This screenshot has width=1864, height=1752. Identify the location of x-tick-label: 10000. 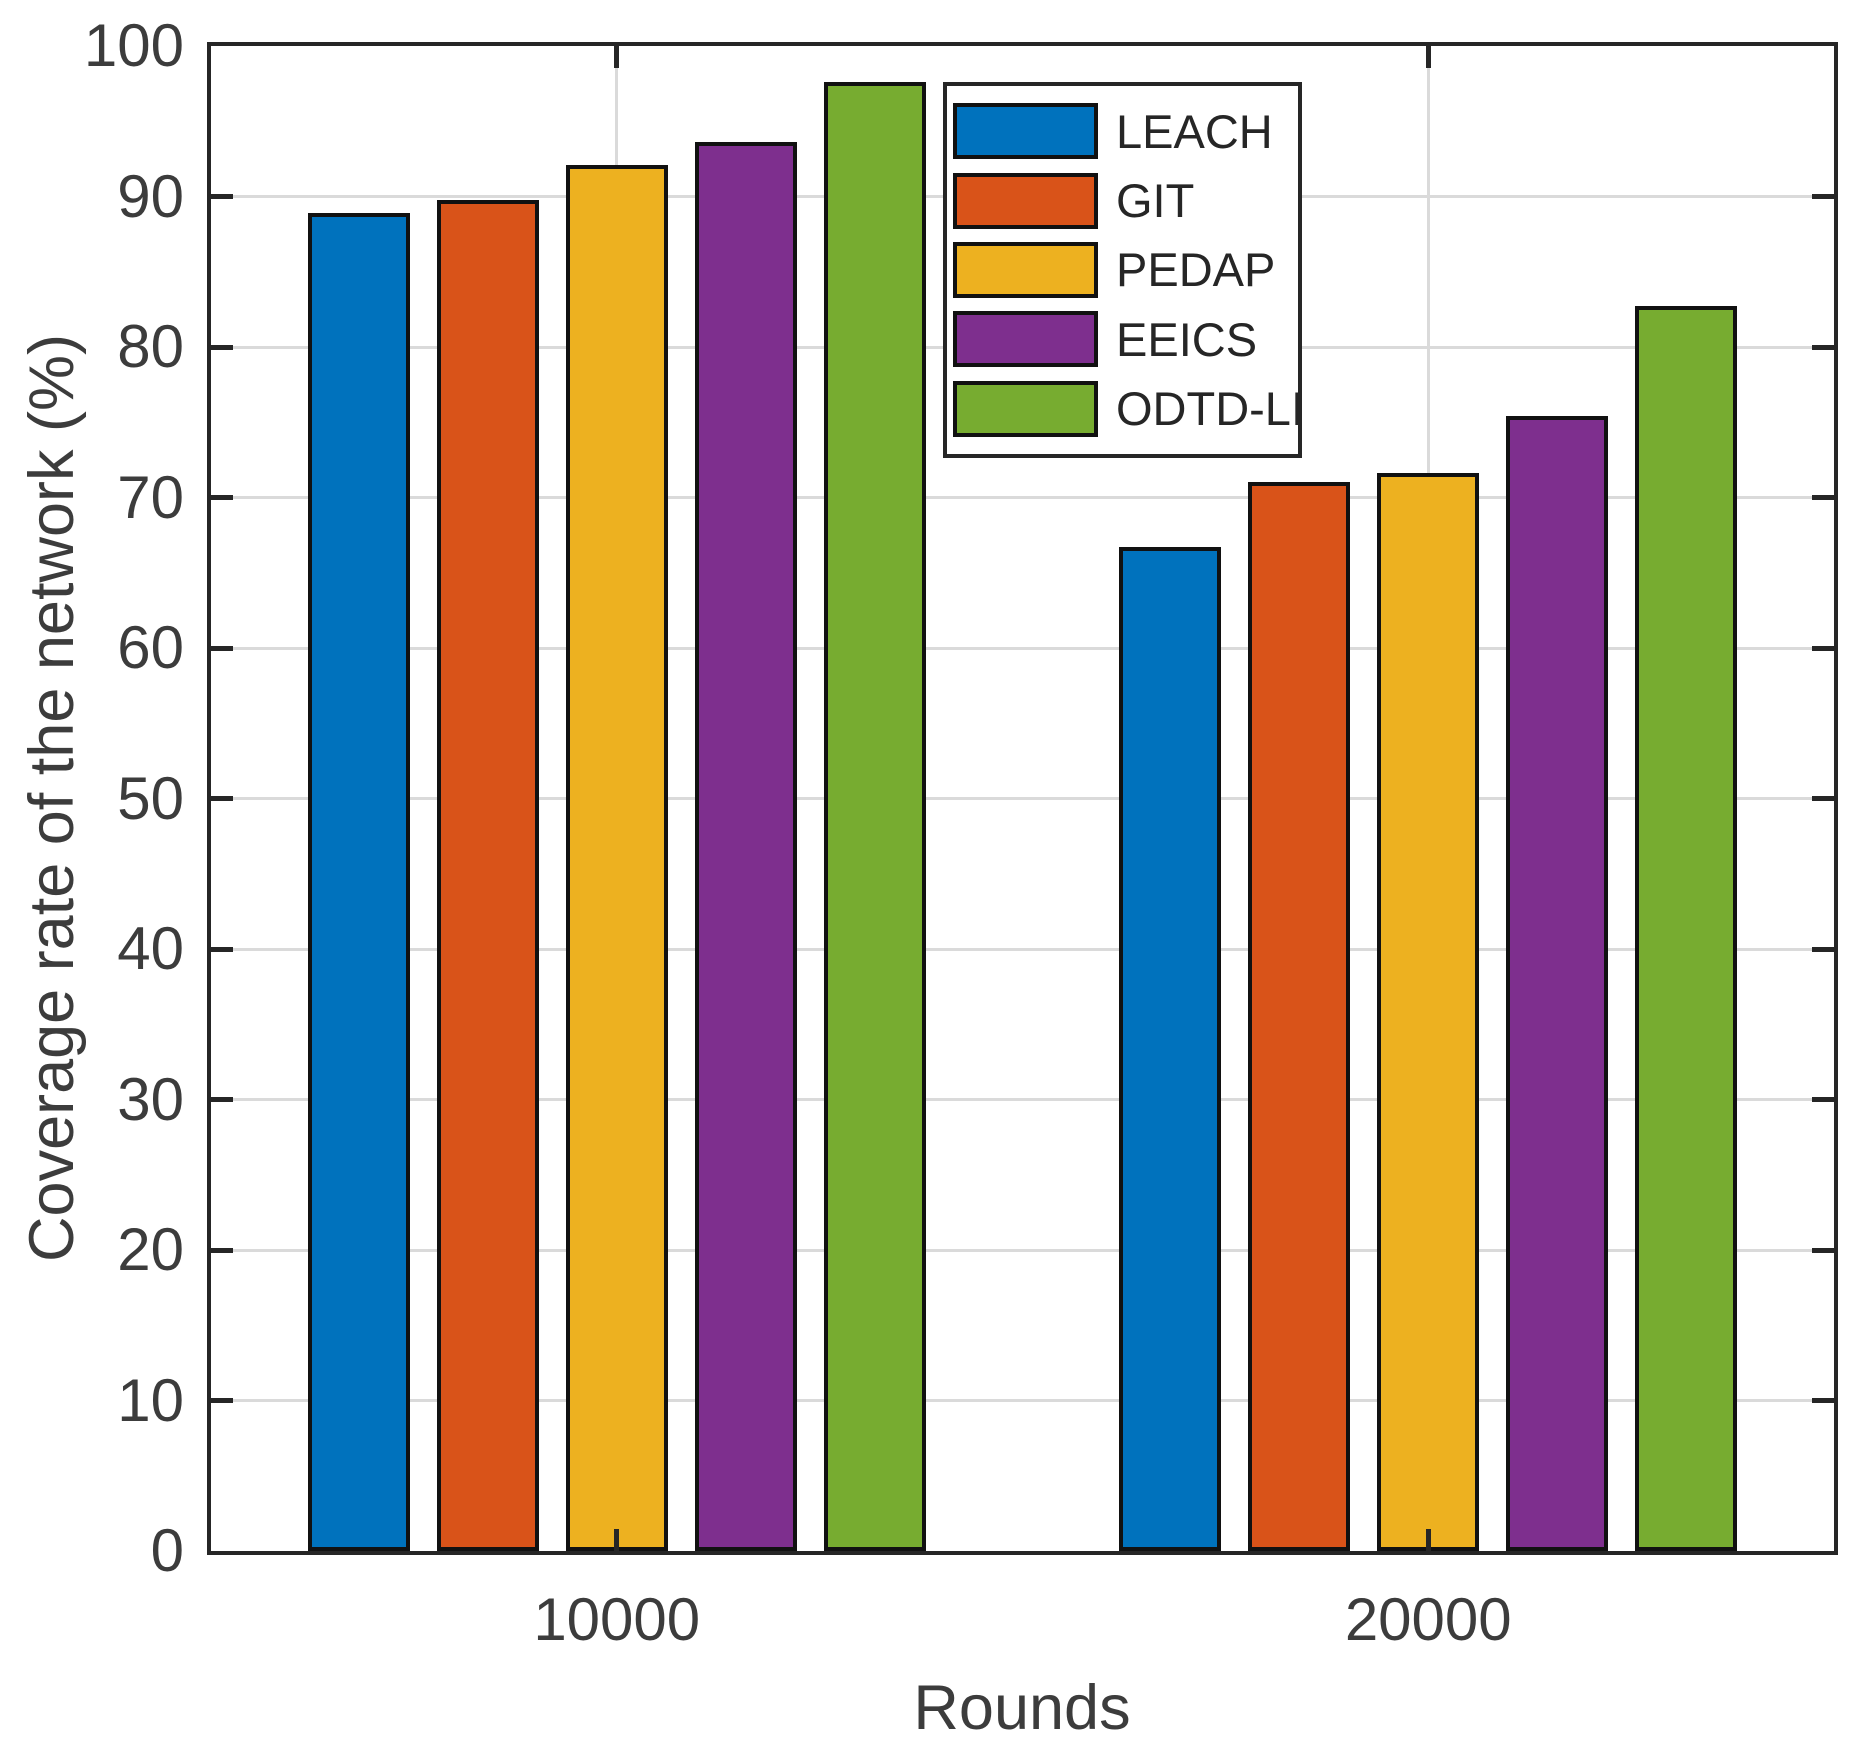
(617, 1619).